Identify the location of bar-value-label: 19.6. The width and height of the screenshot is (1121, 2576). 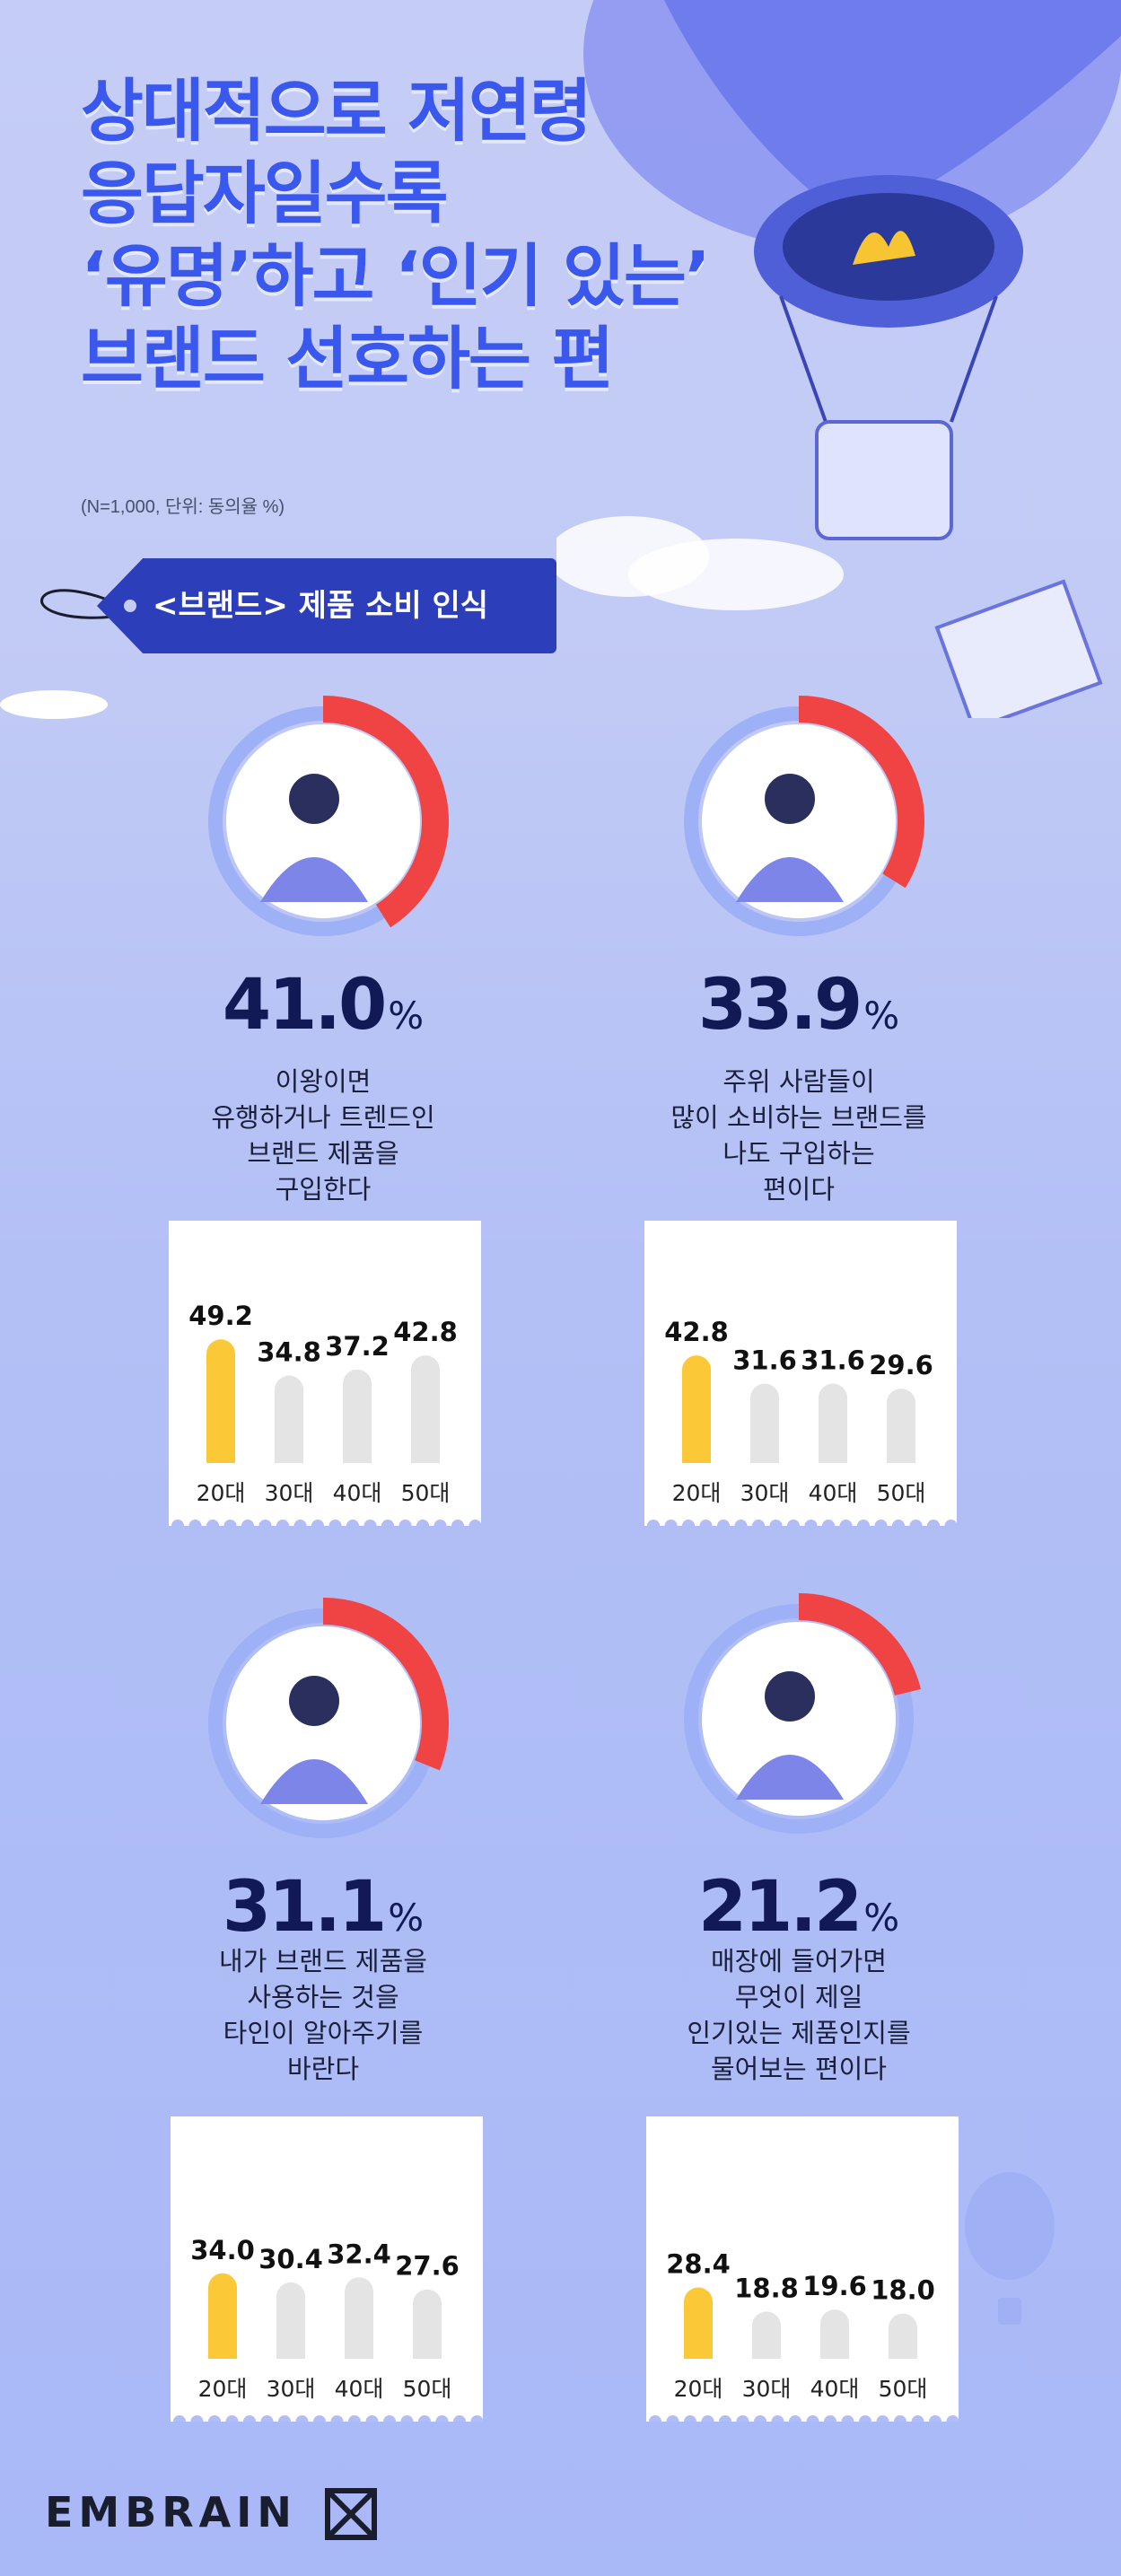
(835, 2286).